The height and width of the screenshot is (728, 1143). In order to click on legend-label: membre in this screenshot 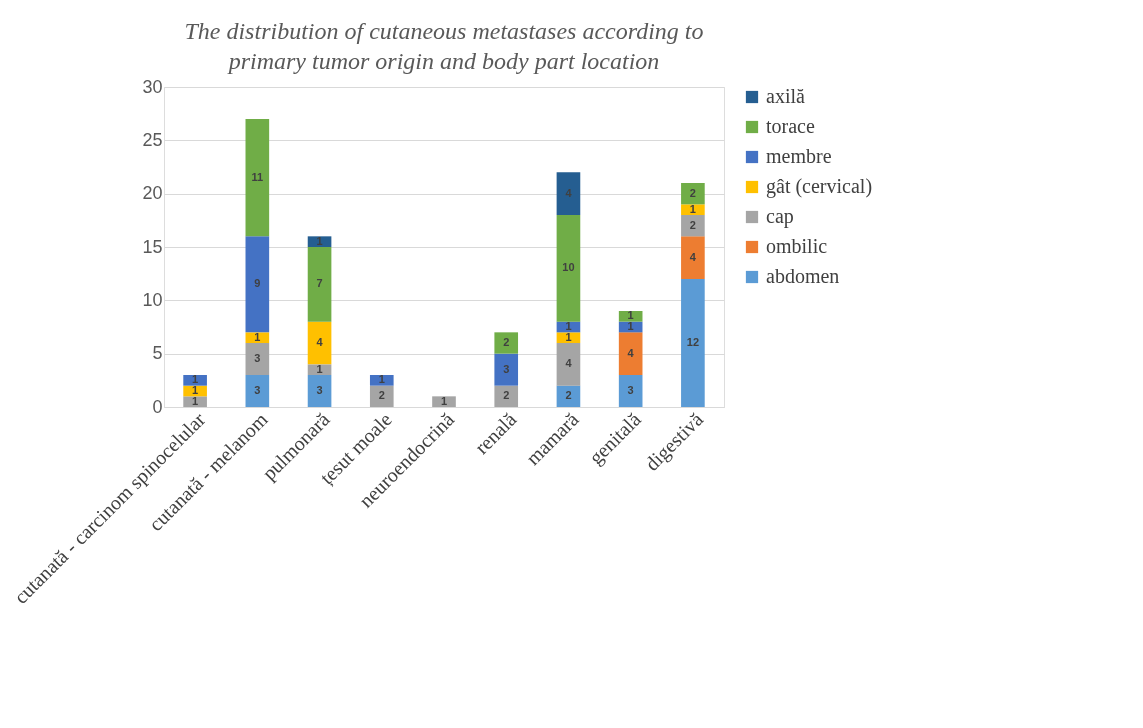, I will do `click(799, 156)`.